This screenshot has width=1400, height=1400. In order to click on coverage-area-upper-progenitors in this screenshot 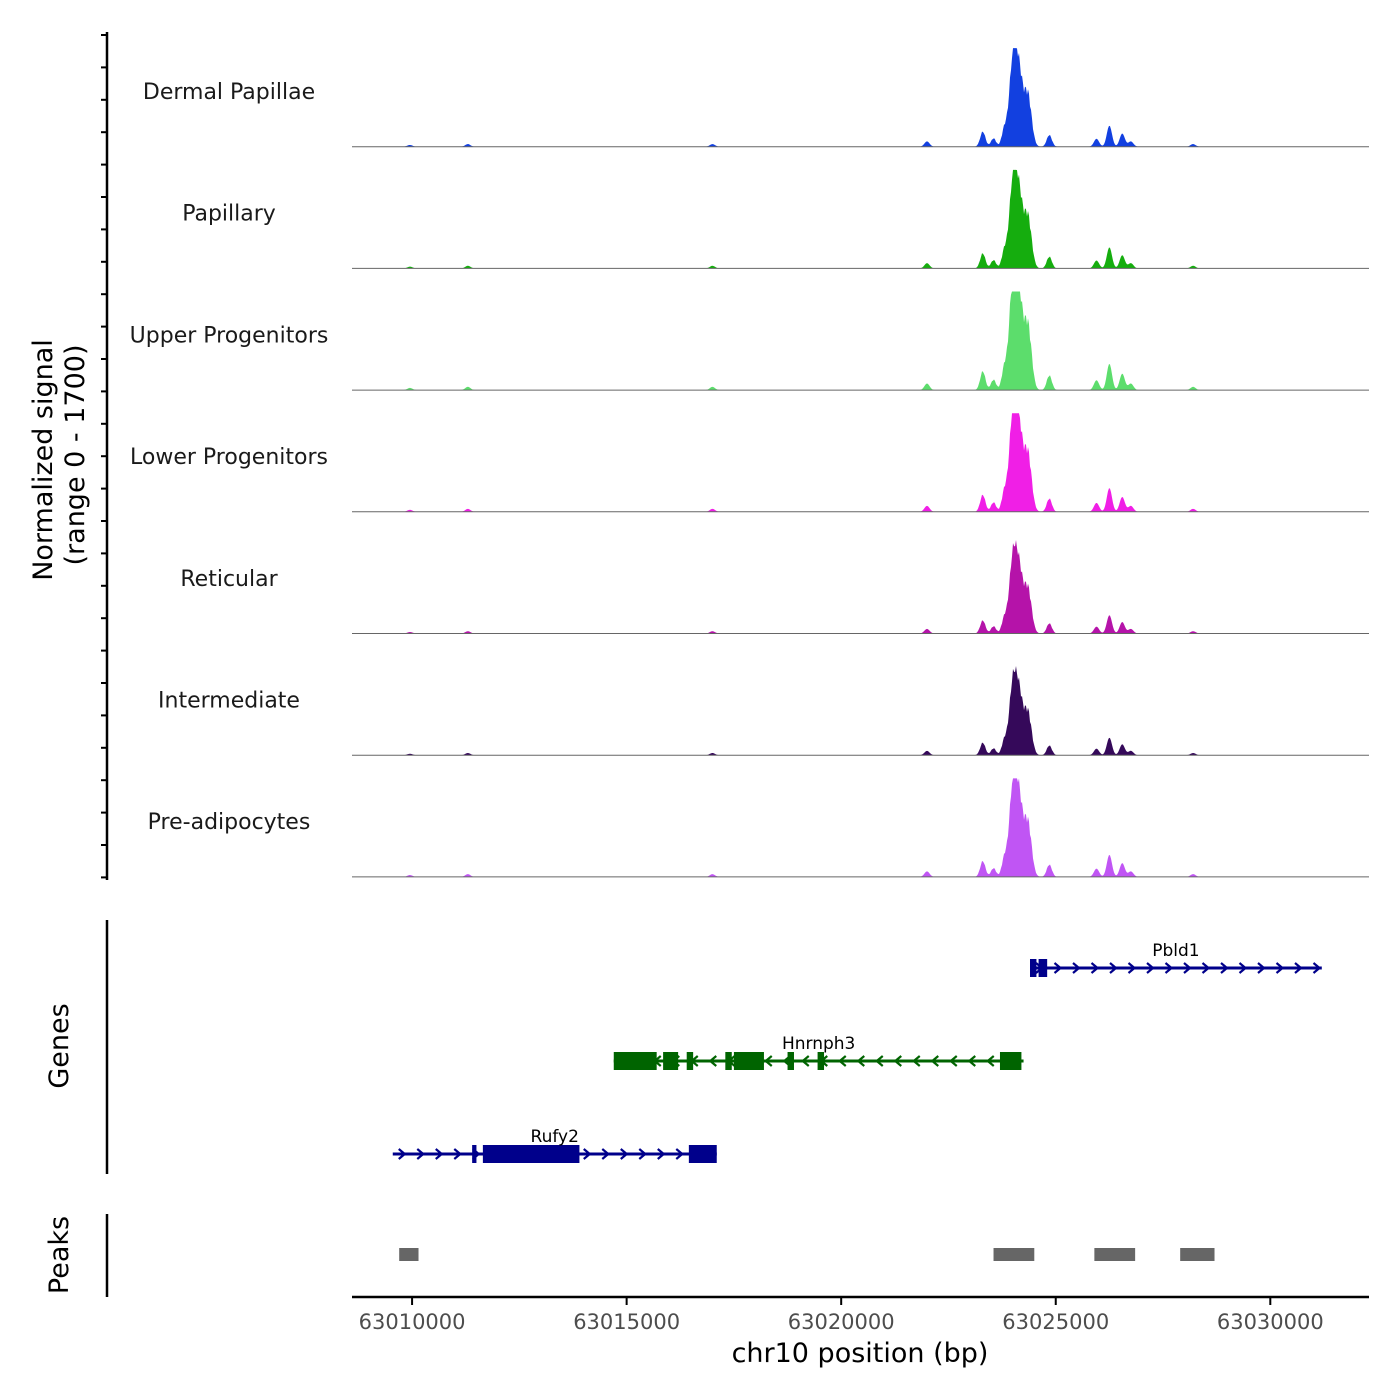, I will do `click(860, 341)`.